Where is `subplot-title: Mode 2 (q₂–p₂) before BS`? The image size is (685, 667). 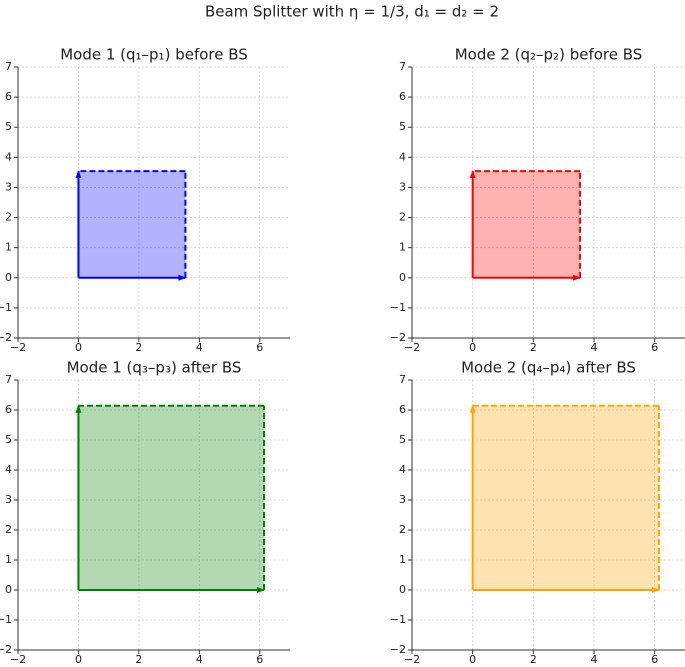
subplot-title: Mode 2 (q₂–p₂) before BS is located at coordinates (549, 55).